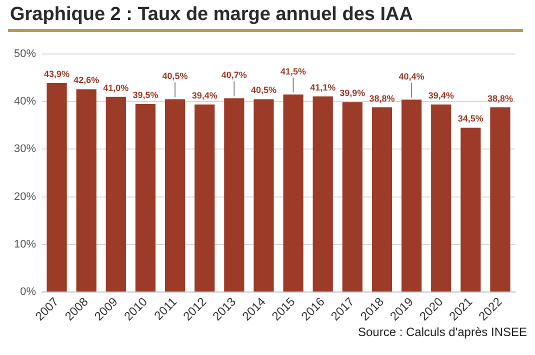  I want to click on chart-title: Graphique 2 : Taux de marge annuel des IAA, so click(211, 15).